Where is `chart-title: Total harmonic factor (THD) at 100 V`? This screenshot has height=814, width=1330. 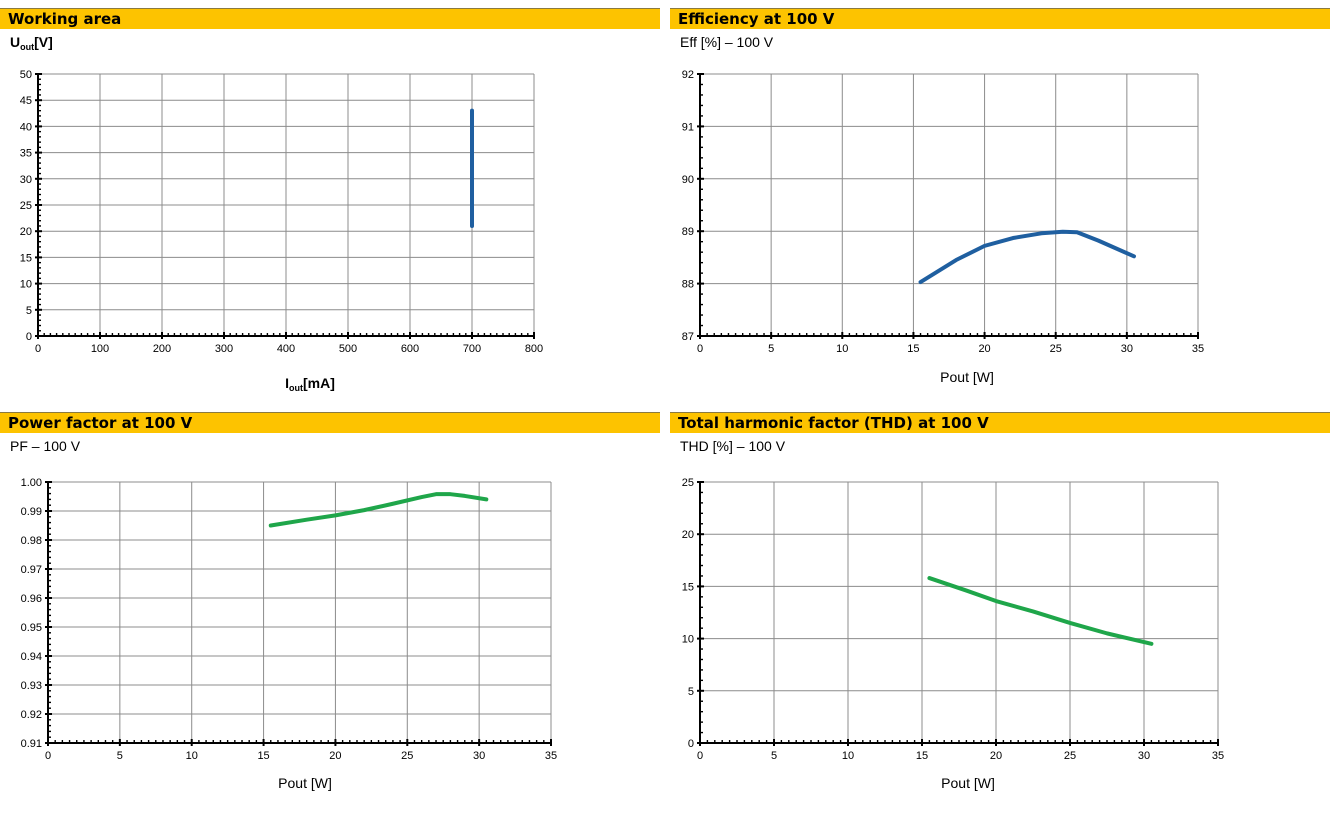 chart-title: Total harmonic factor (THD) at 100 V is located at coordinates (833, 423).